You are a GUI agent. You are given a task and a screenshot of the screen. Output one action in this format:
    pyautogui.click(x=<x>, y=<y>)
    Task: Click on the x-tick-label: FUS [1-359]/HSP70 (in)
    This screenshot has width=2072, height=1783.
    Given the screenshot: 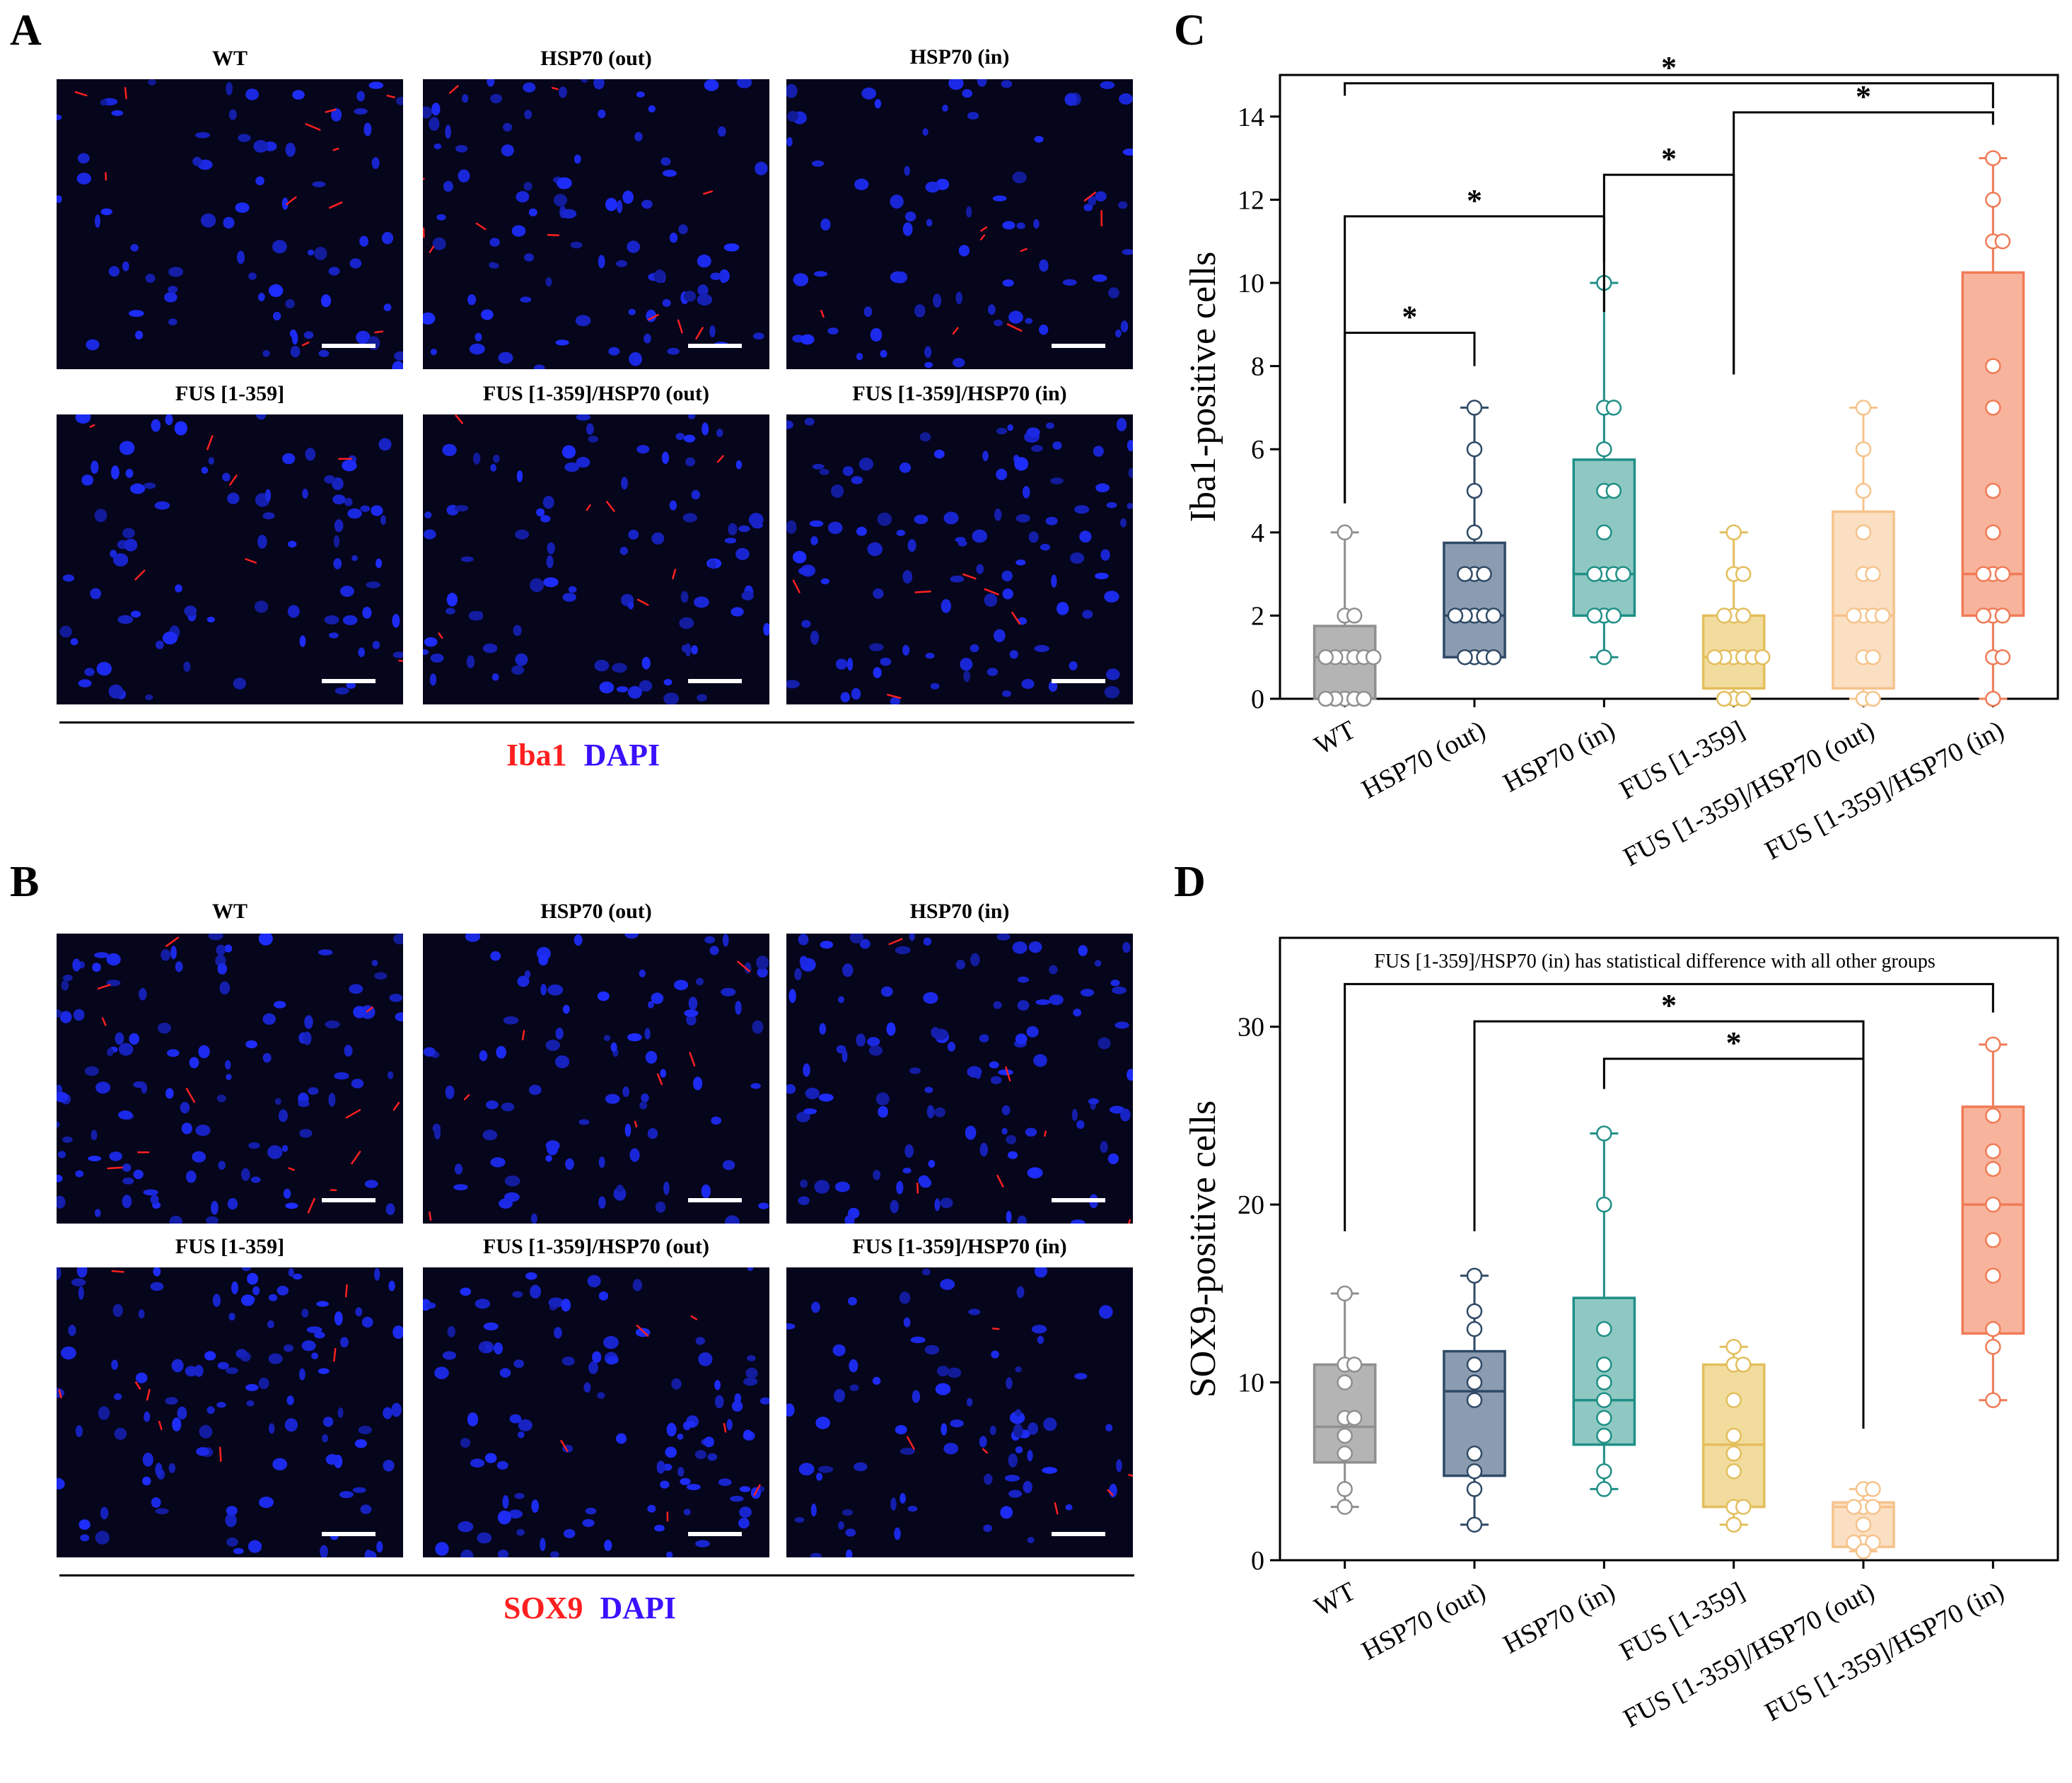 What is the action you would take?
    pyautogui.click(x=1884, y=791)
    